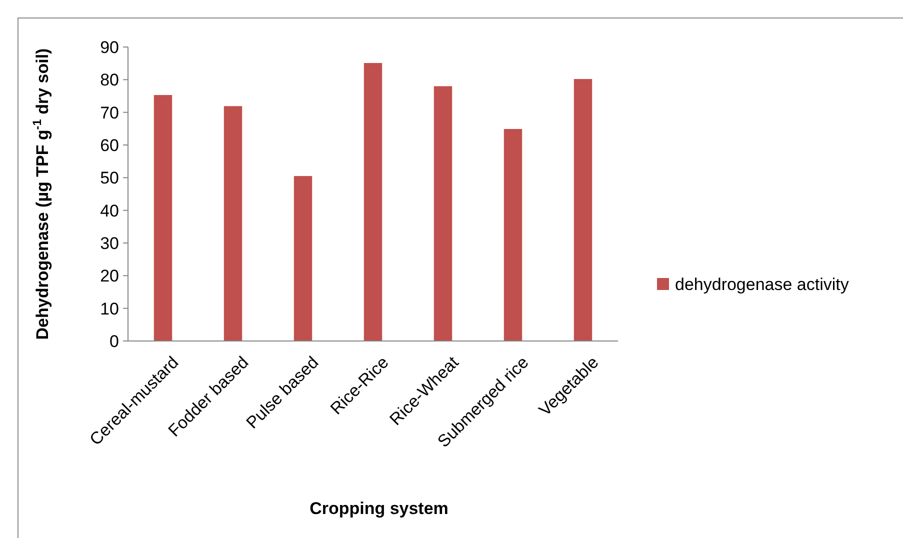  What do you see at coordinates (109, 112) in the screenshot?
I see `y-tick-label: 70` at bounding box center [109, 112].